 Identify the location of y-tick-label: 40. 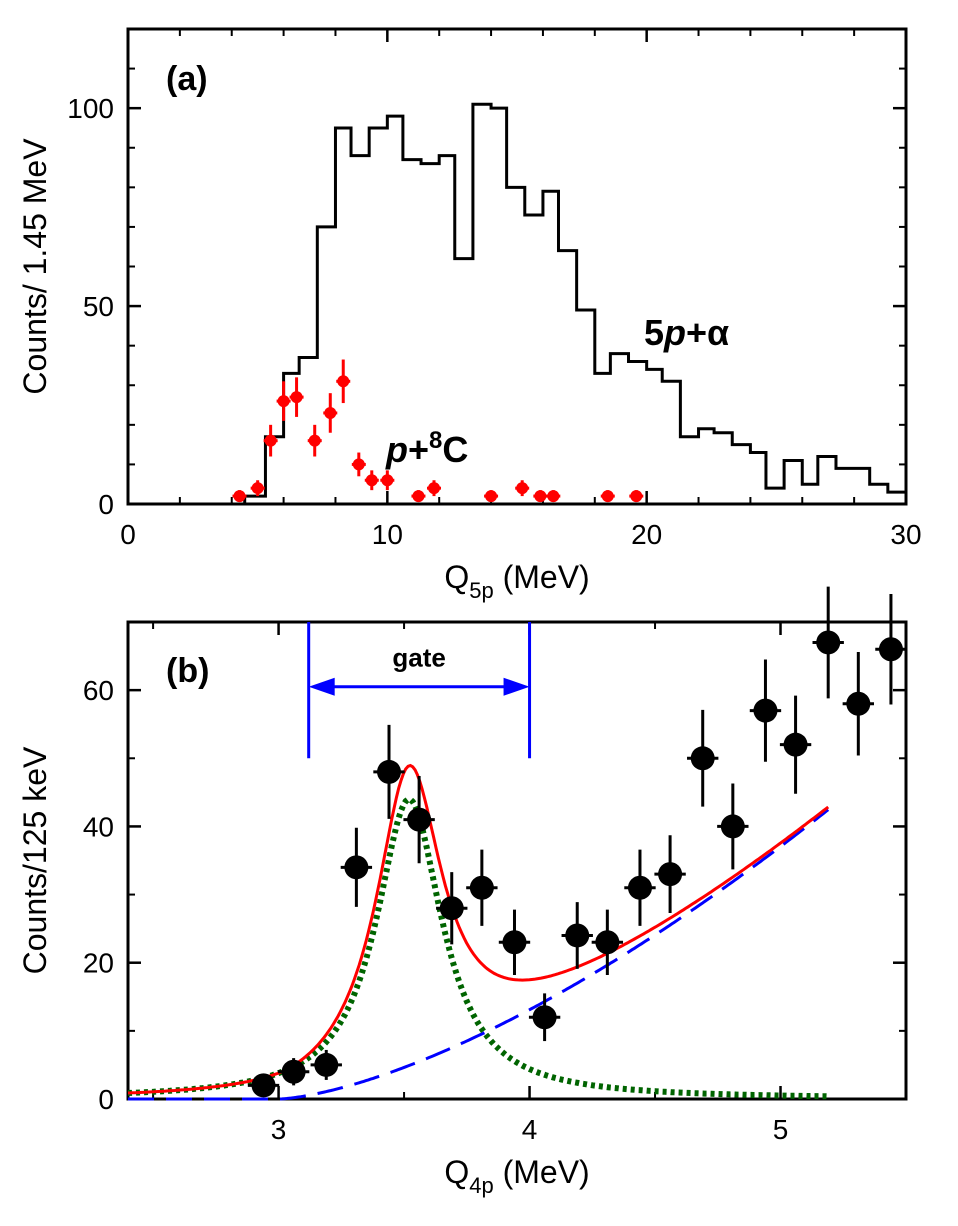
(98, 826).